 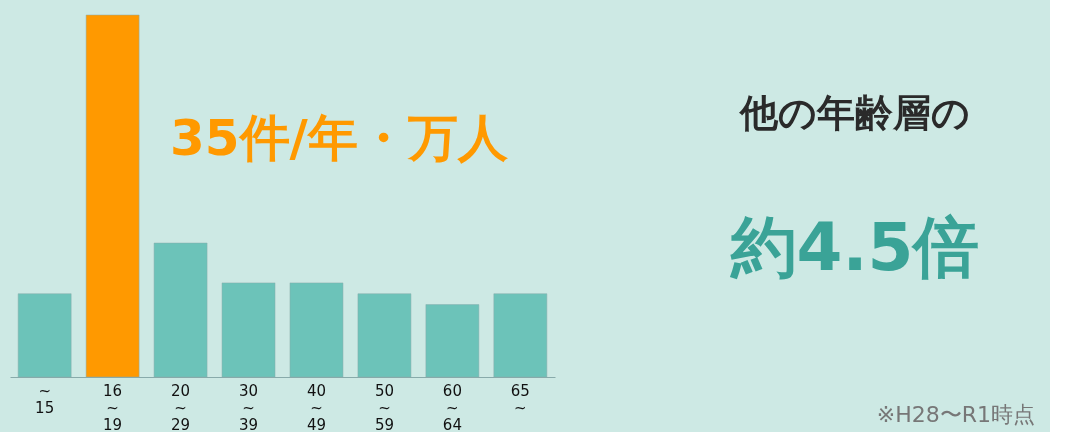 I want to click on x-tick-label: 20 ~ 29, so click(x=181, y=407).